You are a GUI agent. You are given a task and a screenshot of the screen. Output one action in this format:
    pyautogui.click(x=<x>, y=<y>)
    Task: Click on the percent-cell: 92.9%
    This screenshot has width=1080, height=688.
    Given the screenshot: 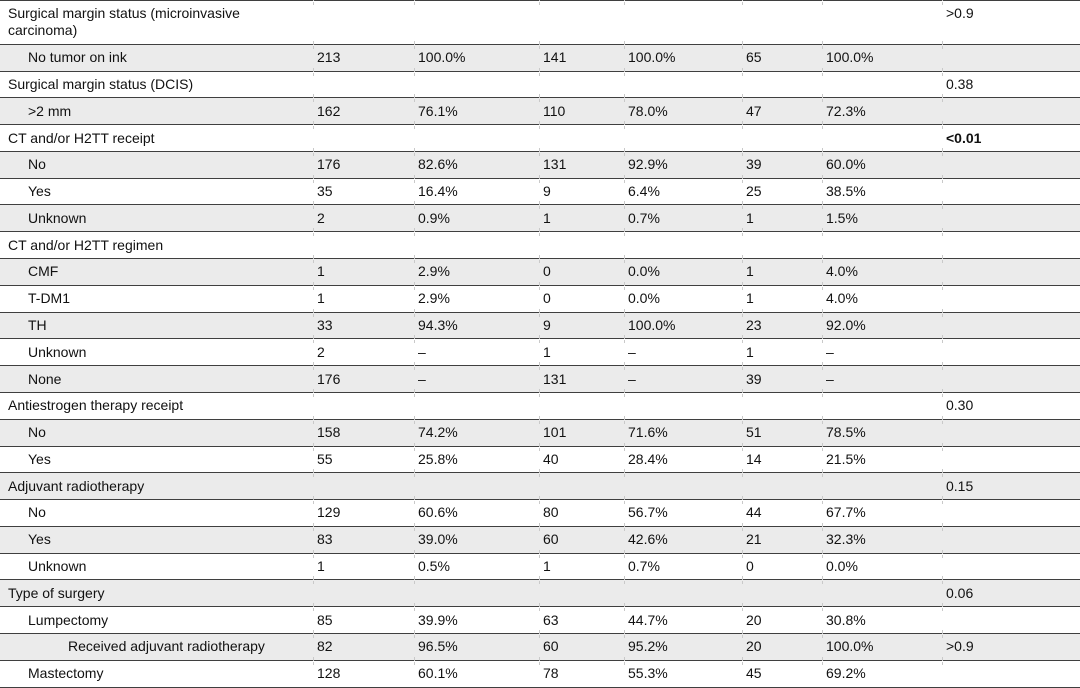 What is the action you would take?
    pyautogui.click(x=683, y=162)
    